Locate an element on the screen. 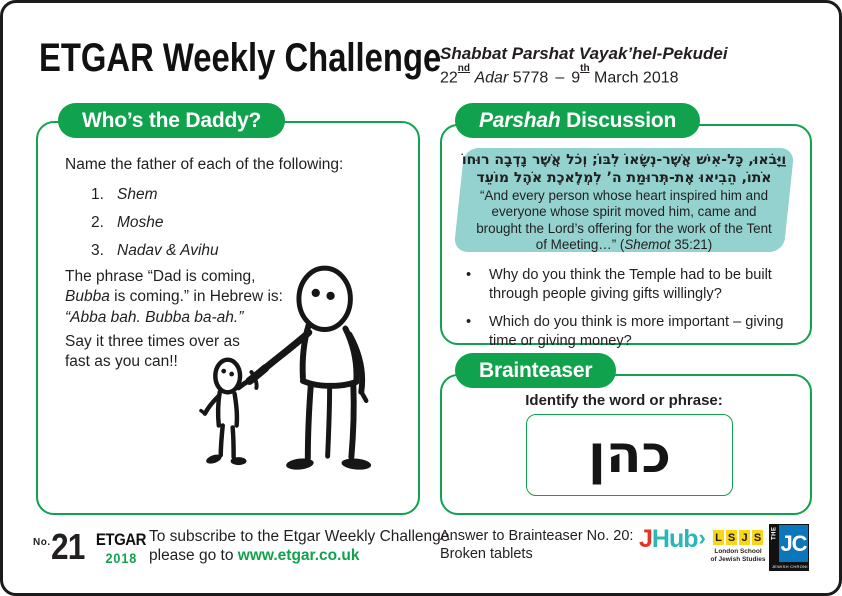 The image size is (842, 596). jc-initials: JC is located at coordinates (793, 543).